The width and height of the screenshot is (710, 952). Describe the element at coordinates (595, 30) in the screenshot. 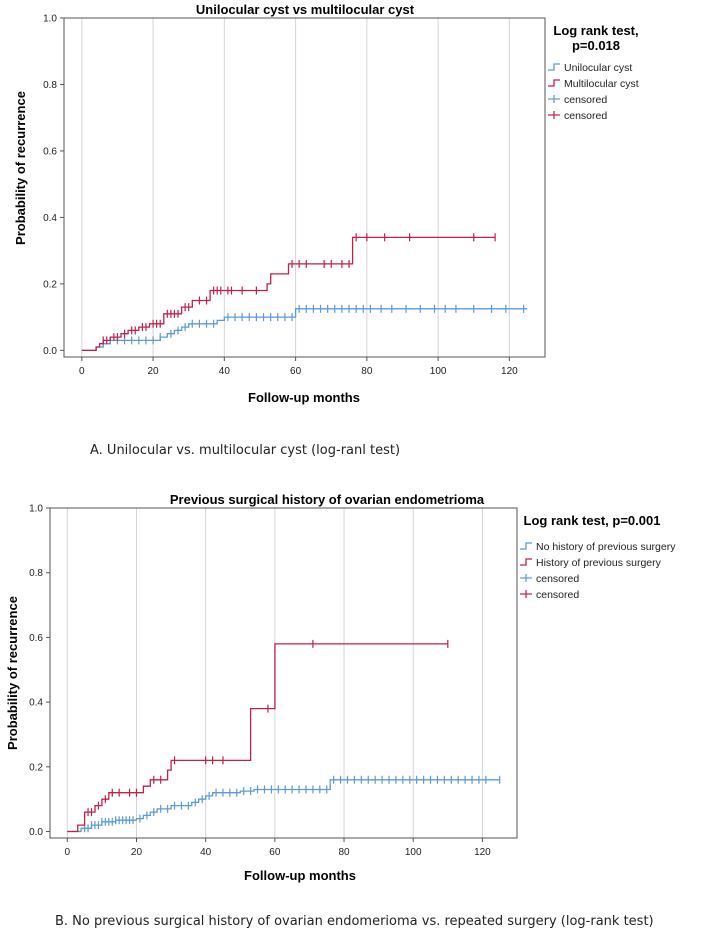

I see `legend-title-line1: Log rank test,` at that location.